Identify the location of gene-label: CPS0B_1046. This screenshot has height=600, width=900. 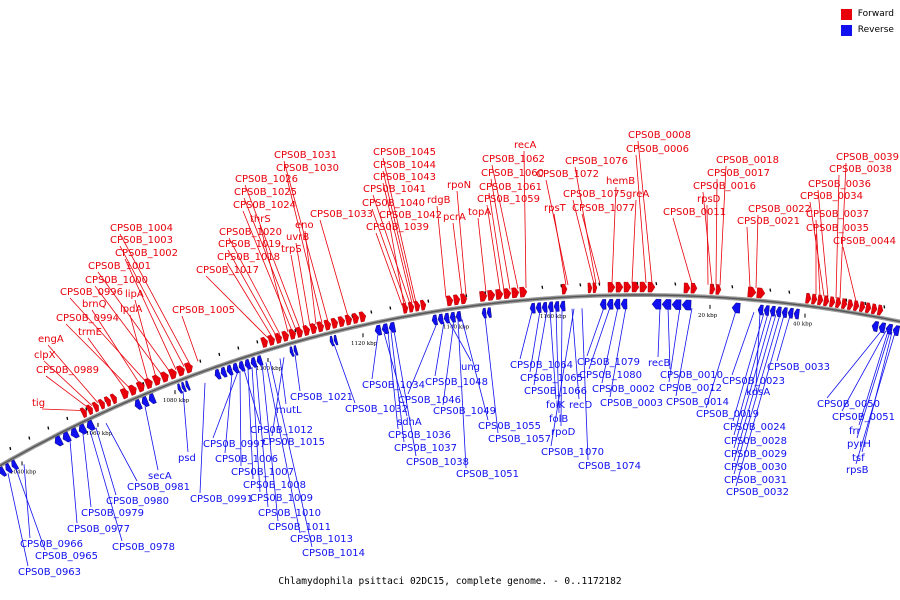
(429, 400).